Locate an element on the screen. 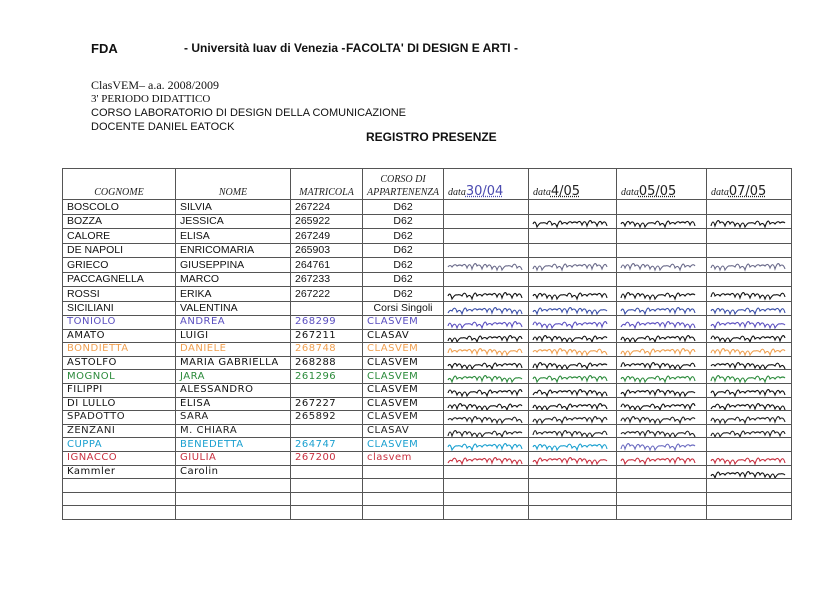  col-header-date-2: data4/05 is located at coordinates (573, 184).